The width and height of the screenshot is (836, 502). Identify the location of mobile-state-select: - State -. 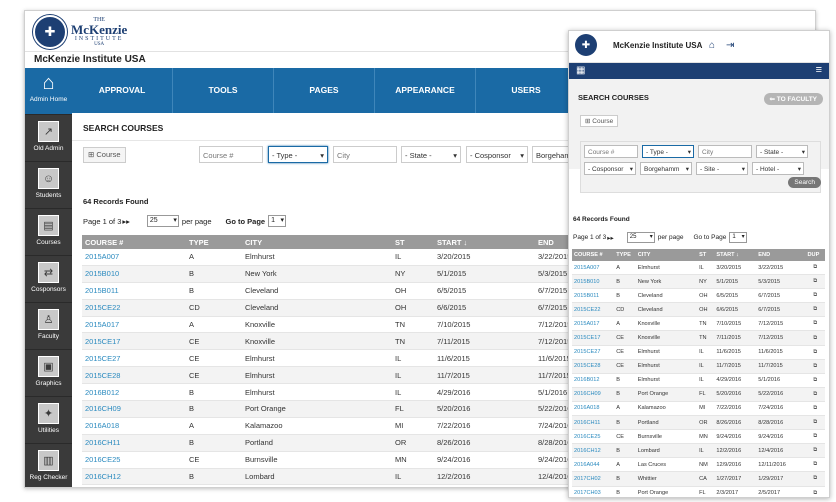
(782, 152).